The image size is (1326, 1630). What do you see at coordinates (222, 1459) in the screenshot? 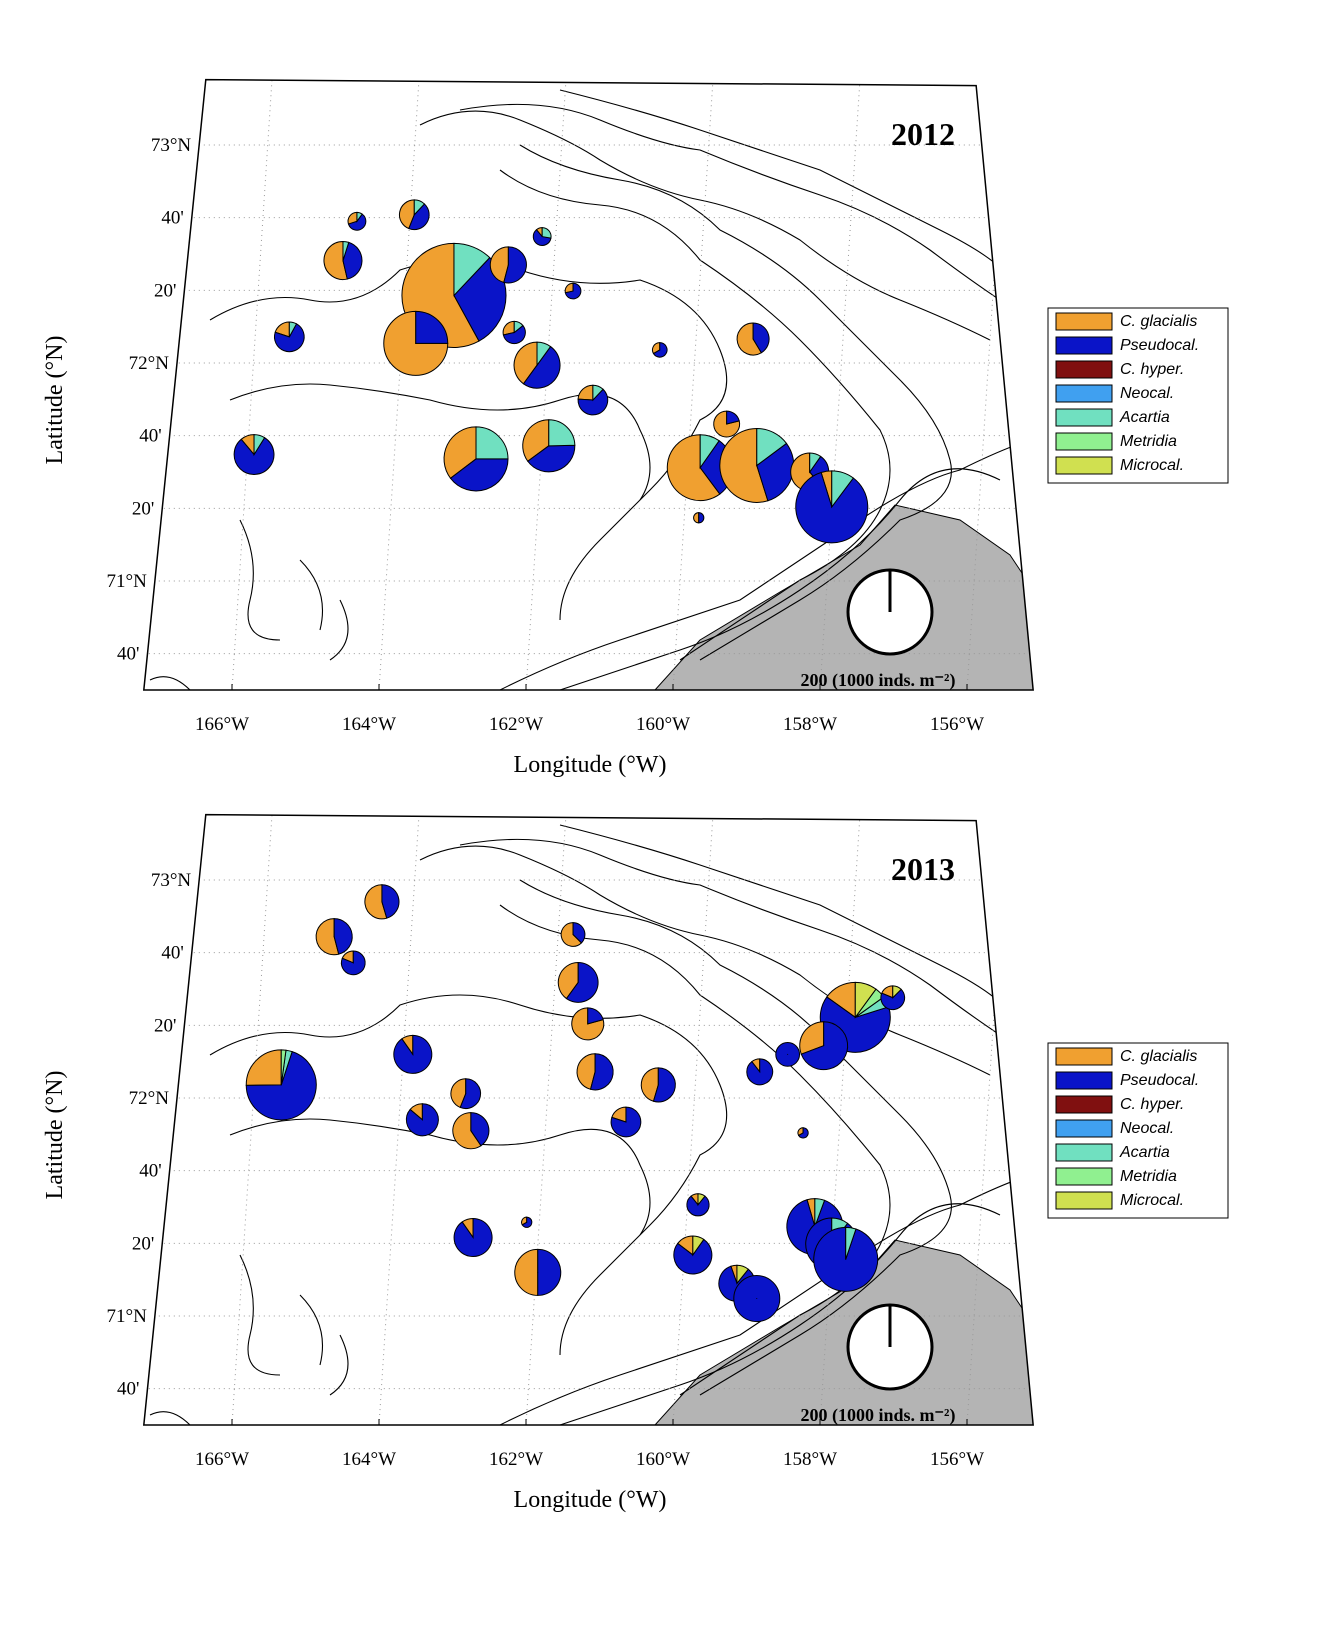
I see `x-tick-label: 166°W` at bounding box center [222, 1459].